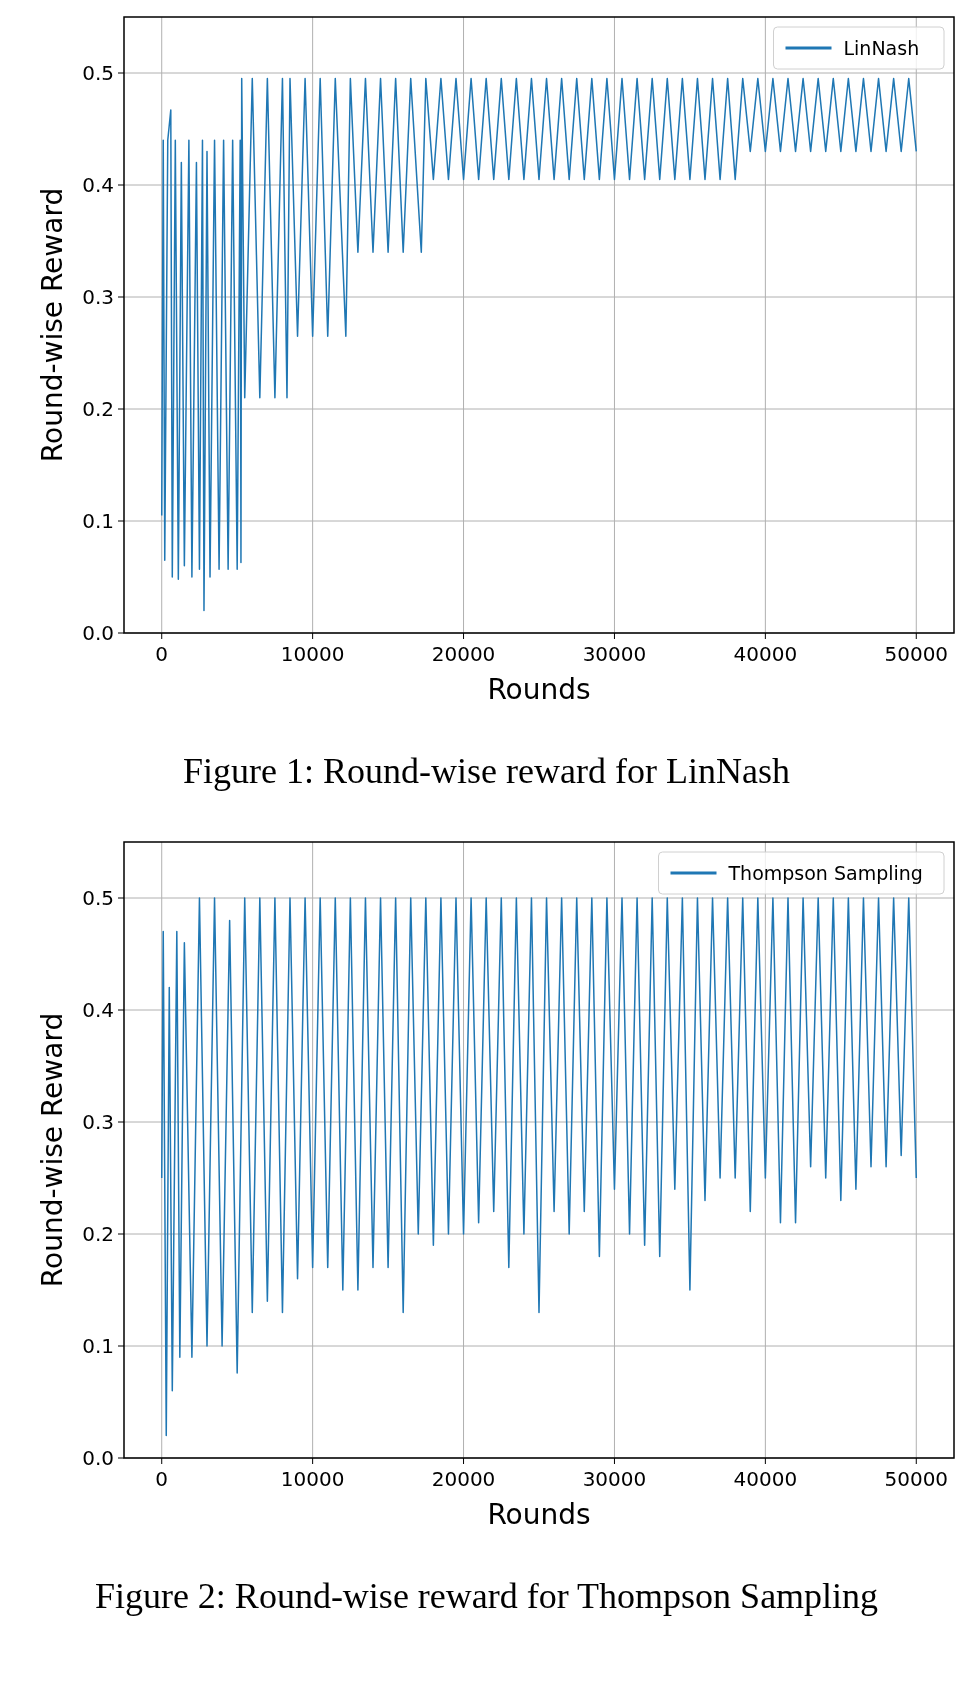 This screenshot has height=1700, width=973. Describe the element at coordinates (486, 771) in the screenshot. I see `caption: Figure 1: Round-wise reward for LinNash` at that location.